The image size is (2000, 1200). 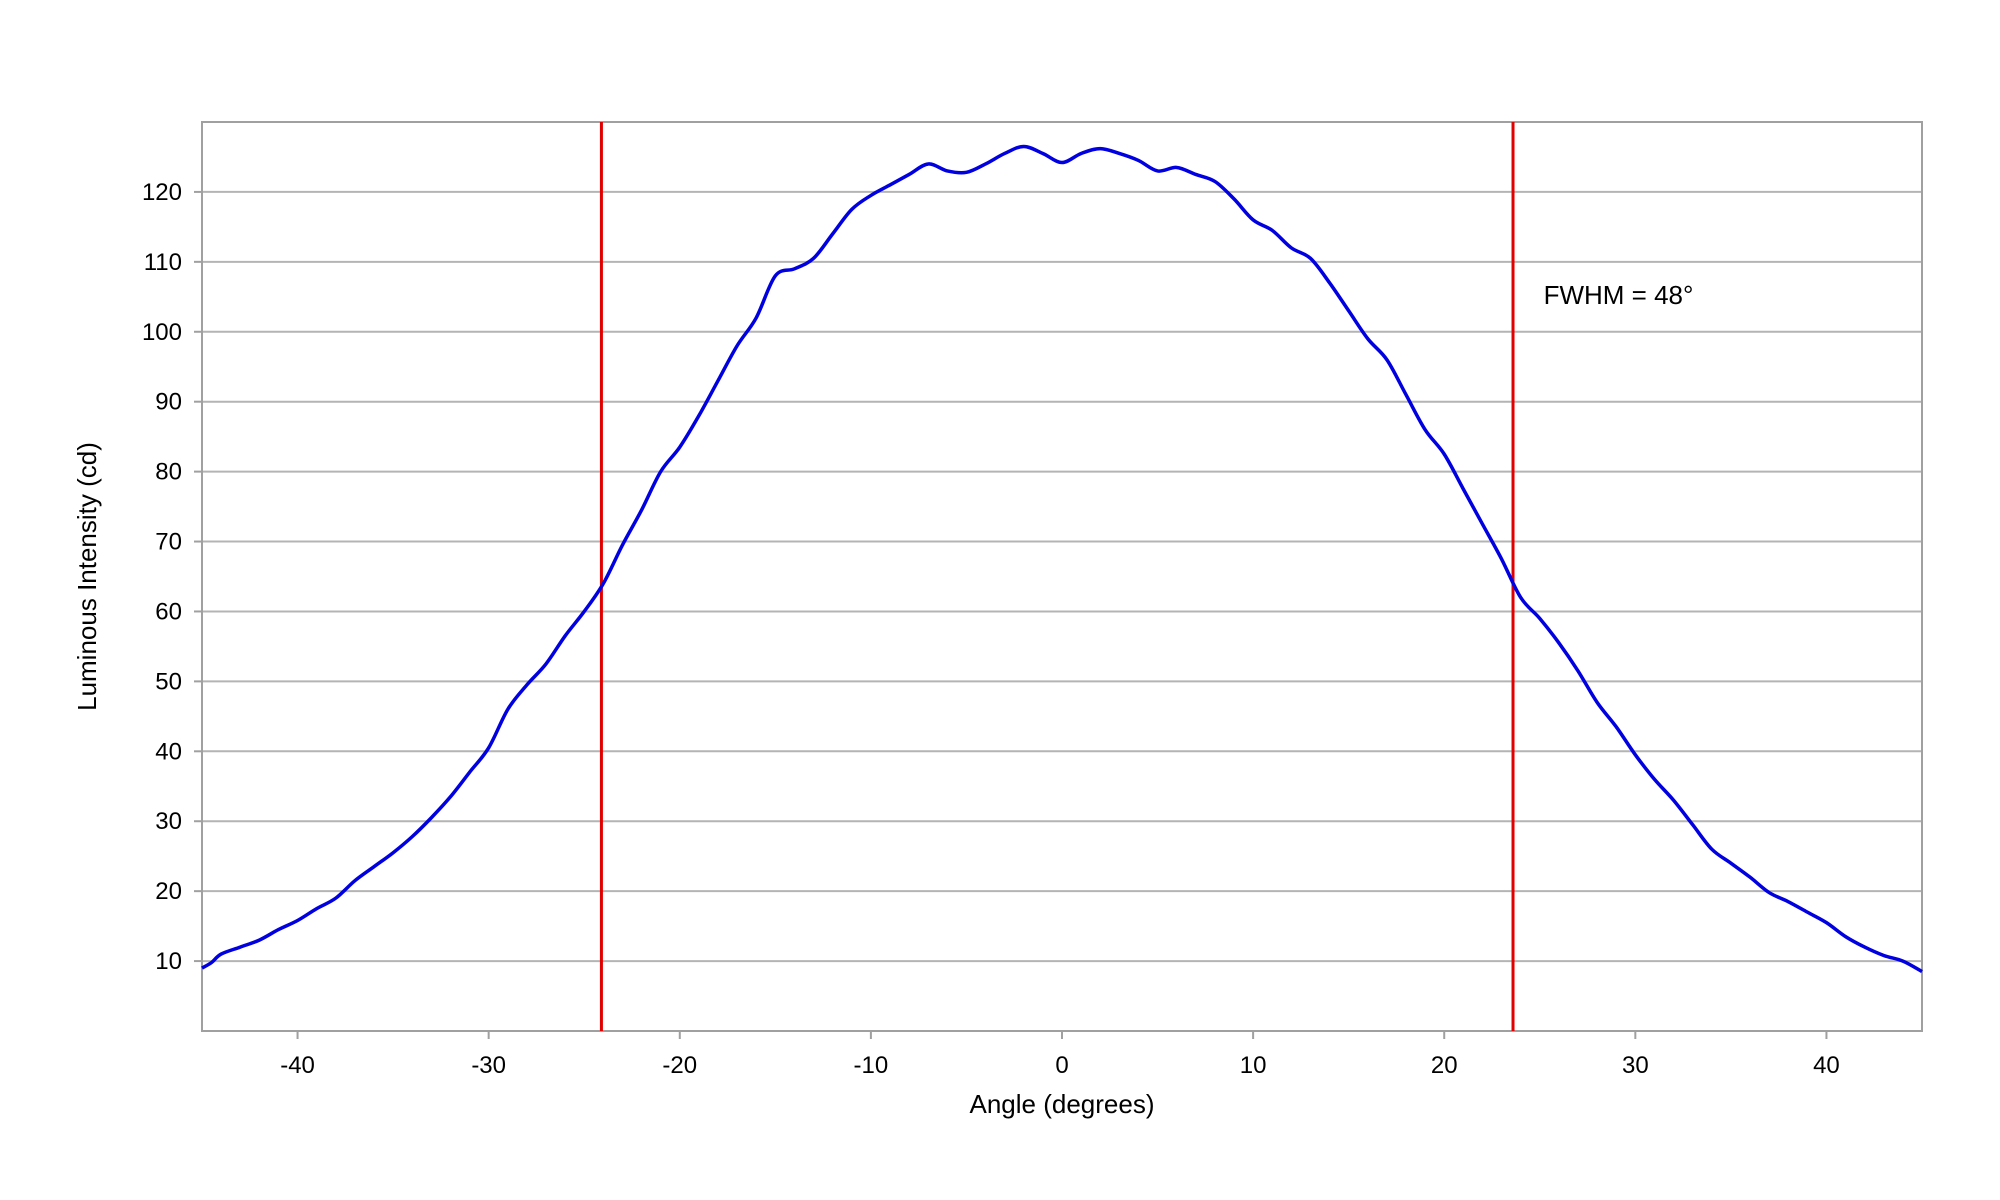 What do you see at coordinates (488, 1065) in the screenshot?
I see `x-tick-label: -30` at bounding box center [488, 1065].